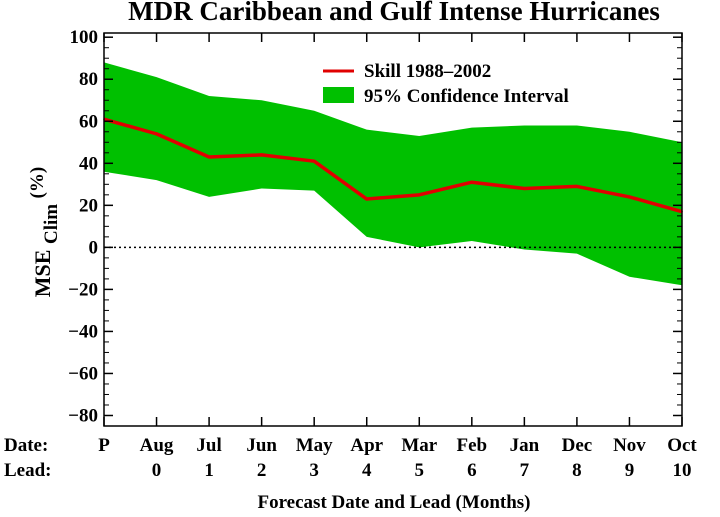 The height and width of the screenshot is (517, 720). What do you see at coordinates (393, 502) in the screenshot?
I see `x-axis-title: Forecast Date and Lead (Months)` at bounding box center [393, 502].